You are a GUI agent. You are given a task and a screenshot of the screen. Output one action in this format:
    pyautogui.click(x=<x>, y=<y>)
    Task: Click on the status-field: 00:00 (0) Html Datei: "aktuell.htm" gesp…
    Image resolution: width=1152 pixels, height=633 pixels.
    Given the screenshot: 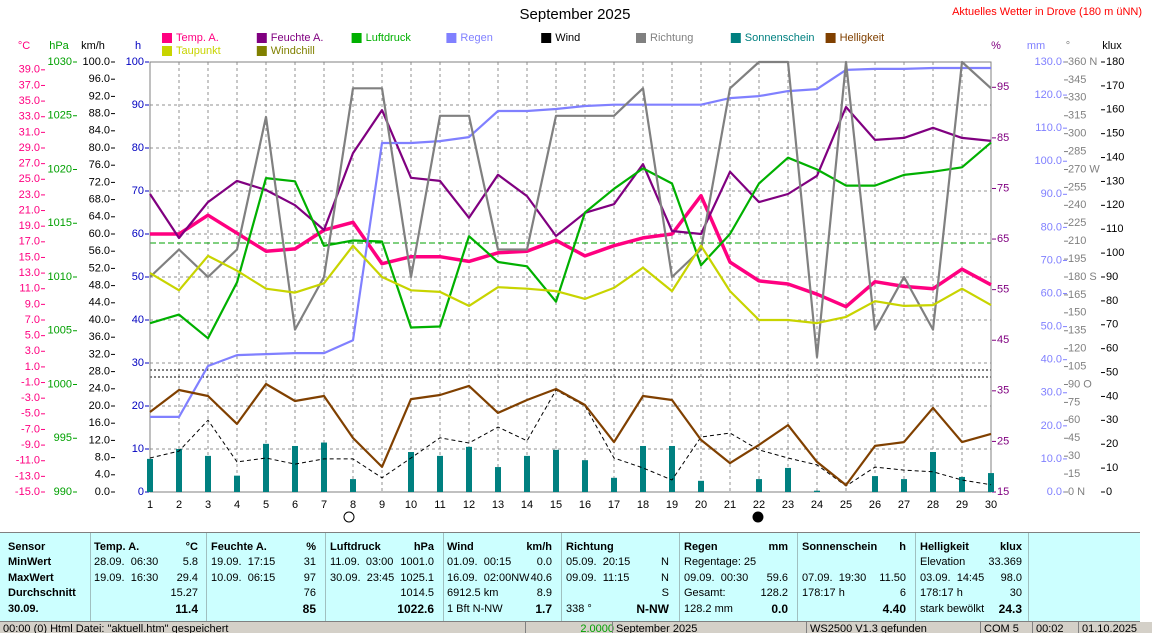 What is the action you would take?
    pyautogui.click(x=116, y=628)
    